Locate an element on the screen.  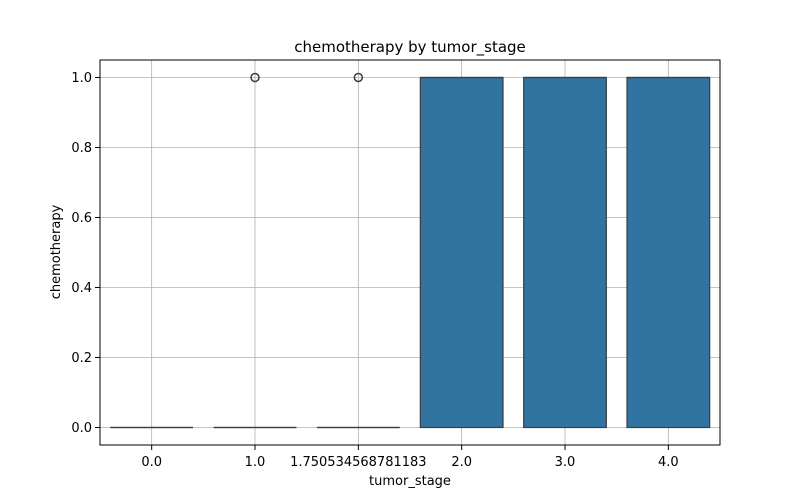
x-tick-label: 0.0 is located at coordinates (151, 462).